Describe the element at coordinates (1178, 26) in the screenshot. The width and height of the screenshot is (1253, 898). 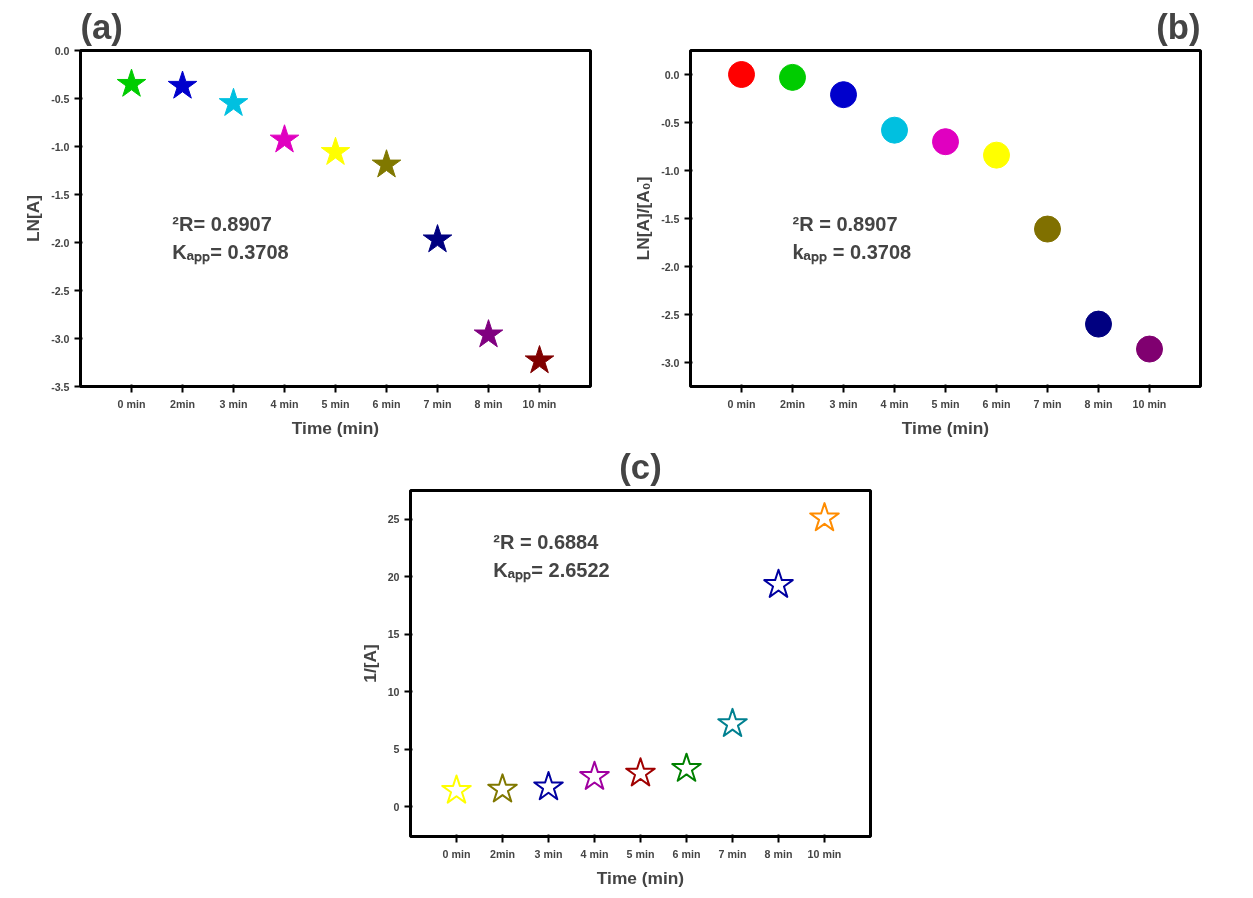
I see `chart-title: (b)` at that location.